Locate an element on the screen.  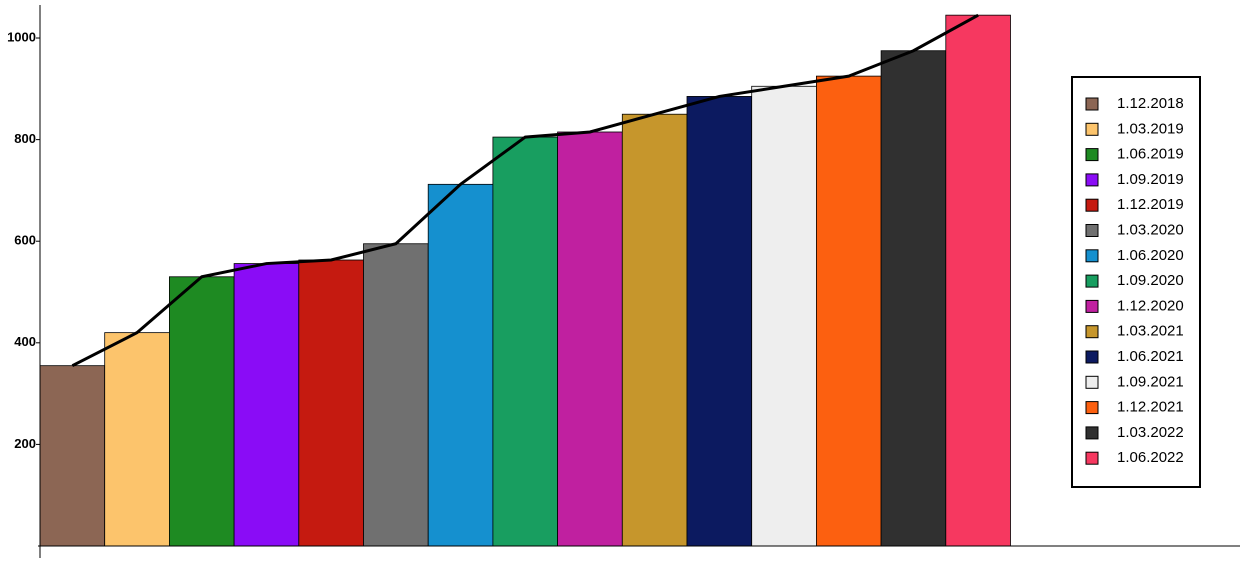
legend-label: 1.06.2022 is located at coordinates (1150, 457).